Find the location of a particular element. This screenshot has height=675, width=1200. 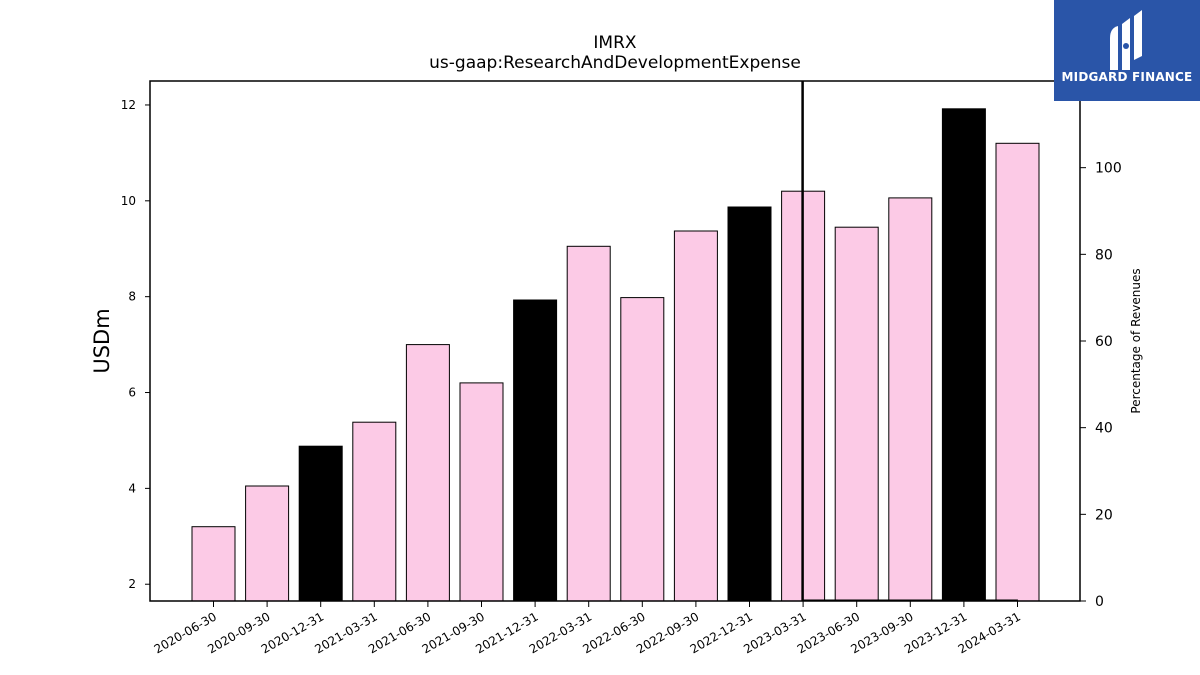

y-tick-label: 2 is located at coordinates (132, 584).